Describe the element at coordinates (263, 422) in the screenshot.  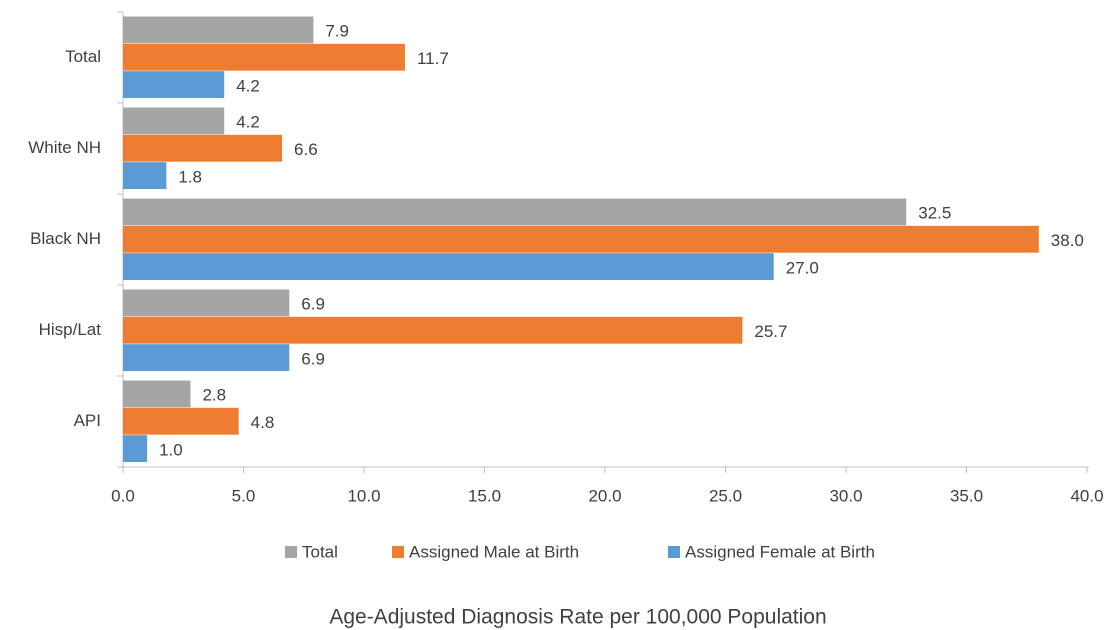
I see `data-label: 4.8` at that location.